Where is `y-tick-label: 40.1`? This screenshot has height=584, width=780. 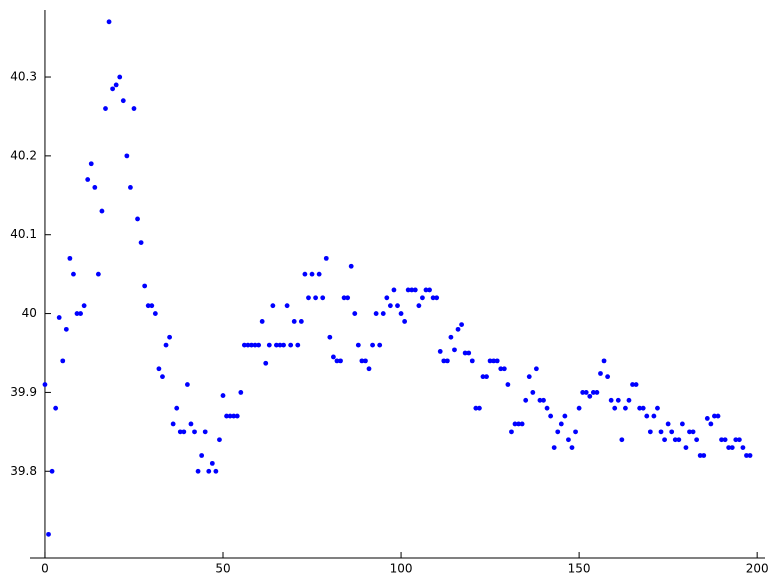 y-tick-label: 40.1 is located at coordinates (23, 234).